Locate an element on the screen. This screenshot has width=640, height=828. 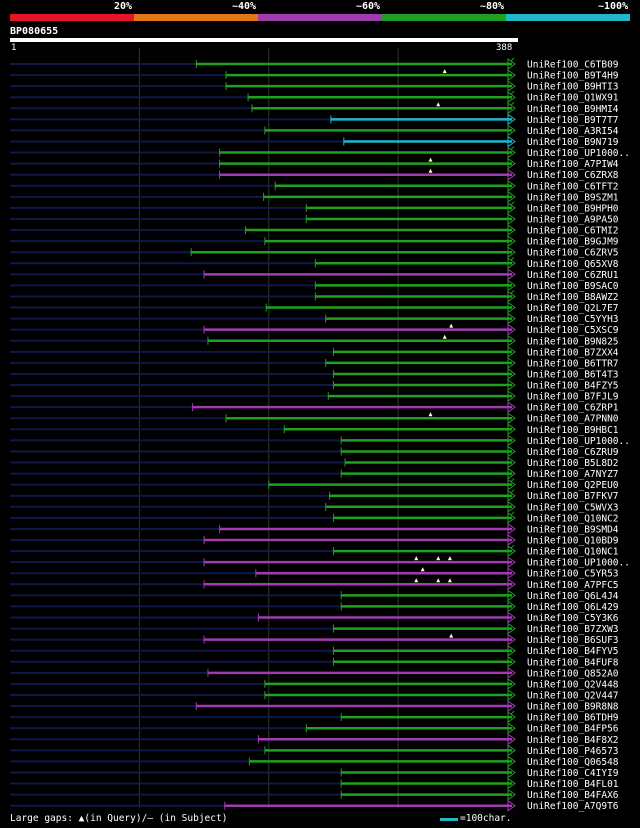
hit-row: UniRef100_A3RI54 is located at coordinates (314, 130).